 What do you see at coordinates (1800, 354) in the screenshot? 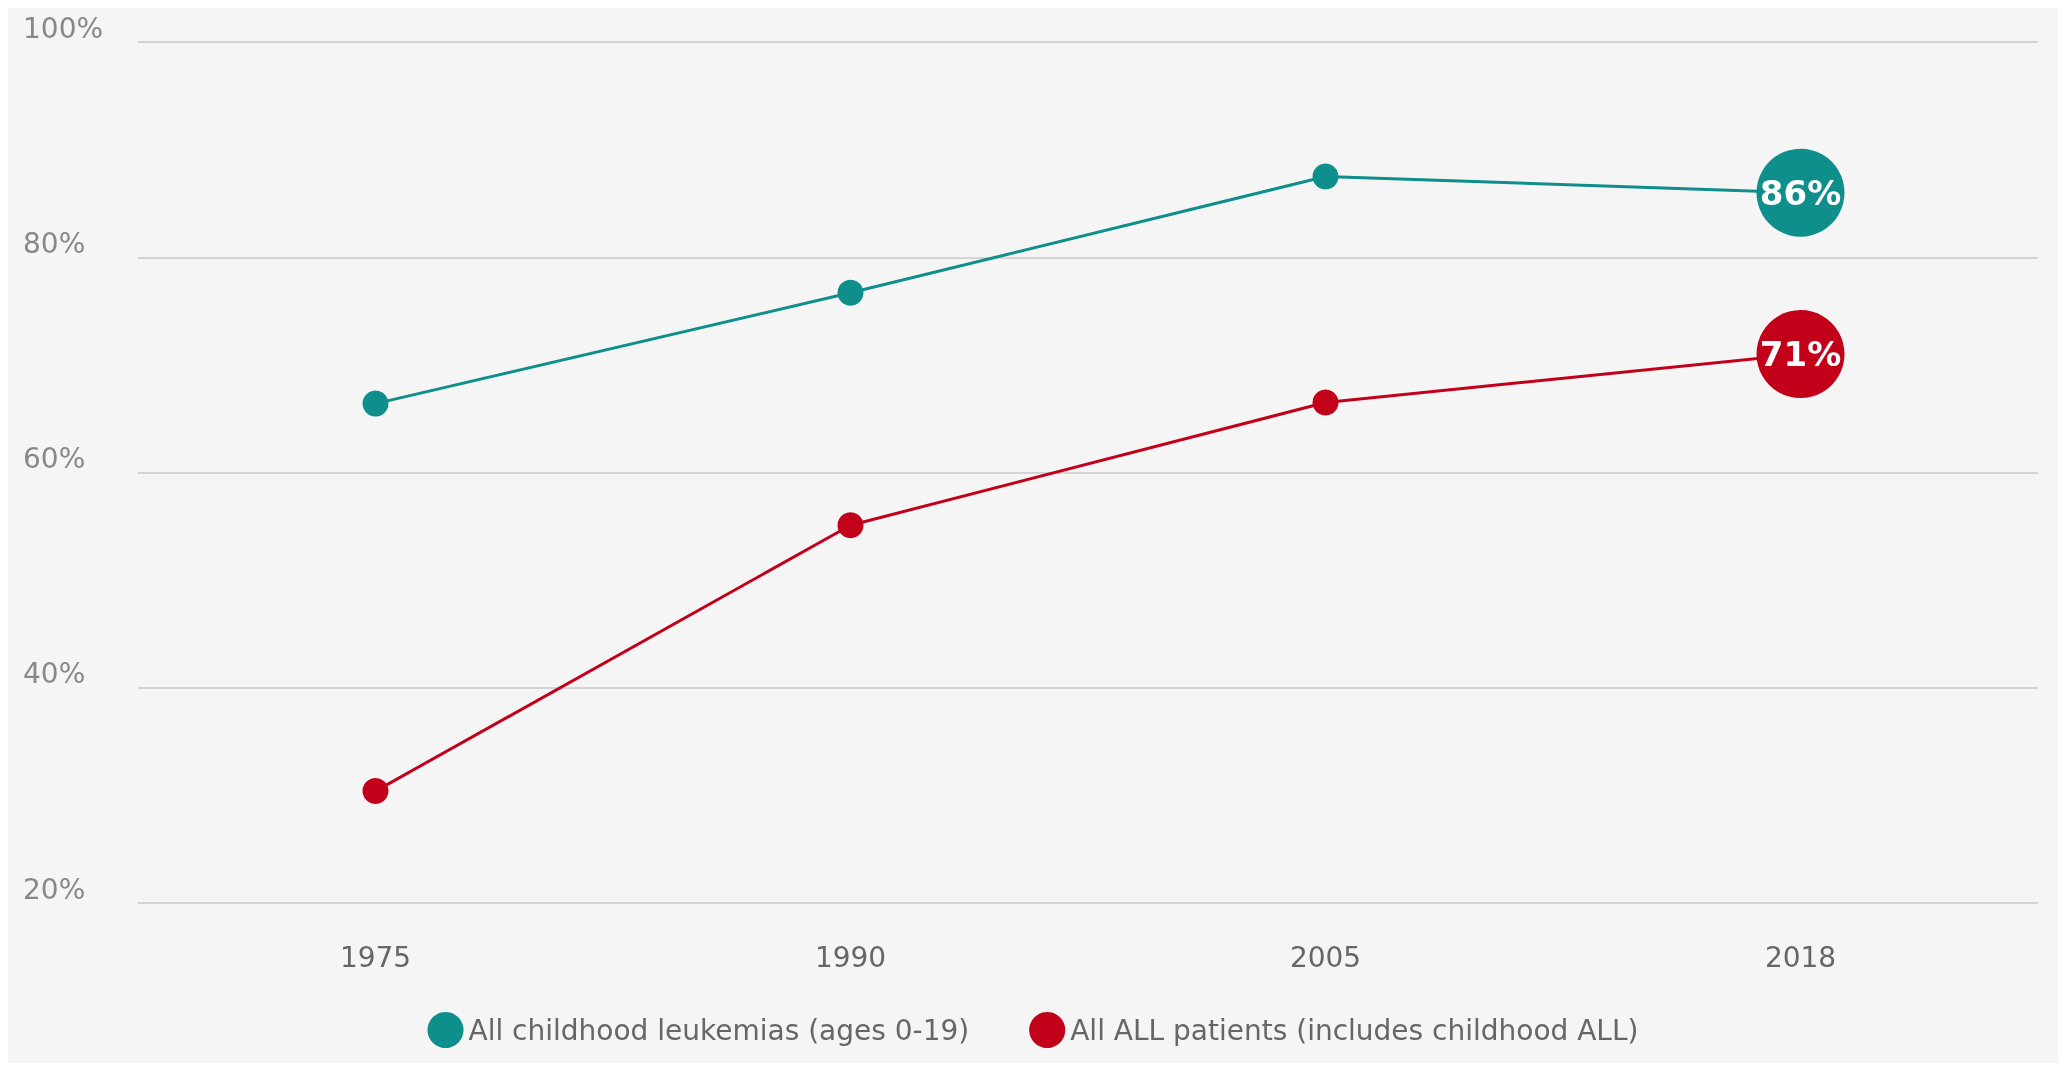
I see `data-label: 71%` at bounding box center [1800, 354].